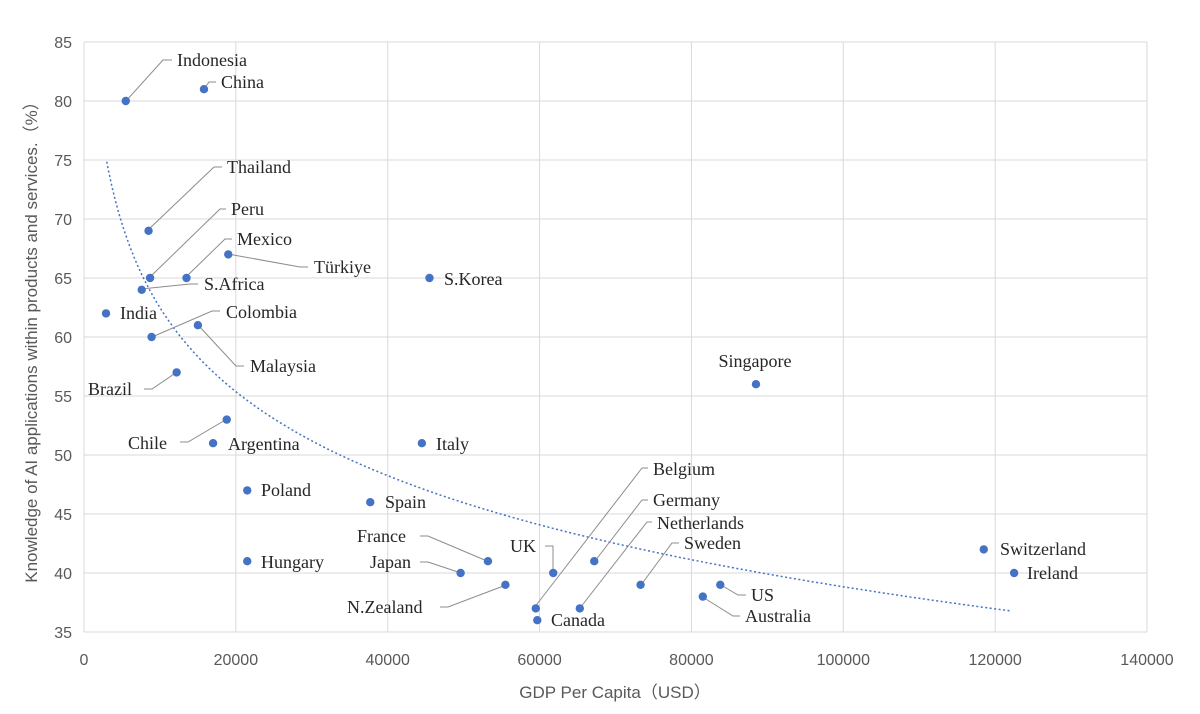 This screenshot has width=1200, height=714. I want to click on data-point-uk, so click(553, 573).